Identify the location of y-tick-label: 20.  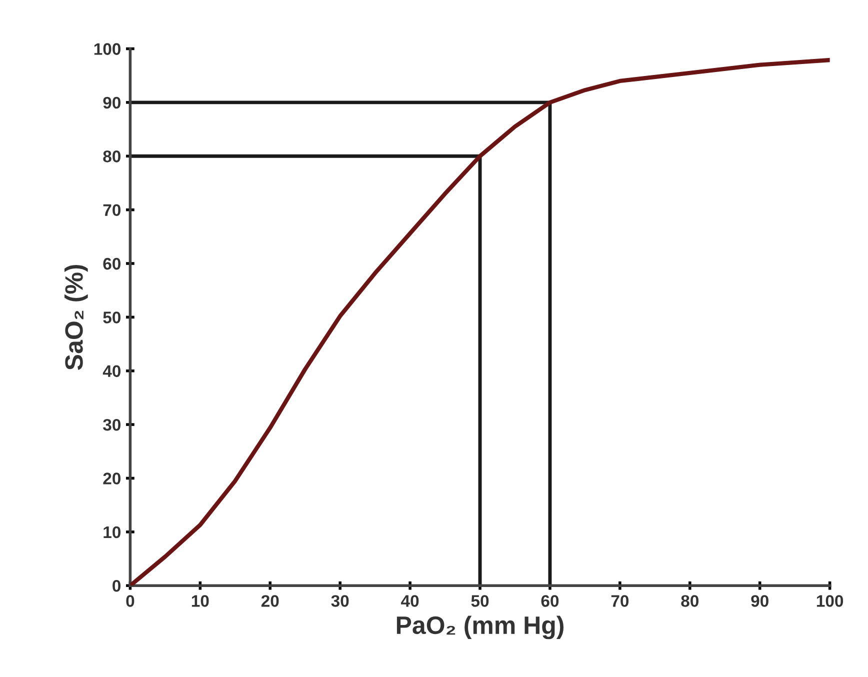
(111, 478).